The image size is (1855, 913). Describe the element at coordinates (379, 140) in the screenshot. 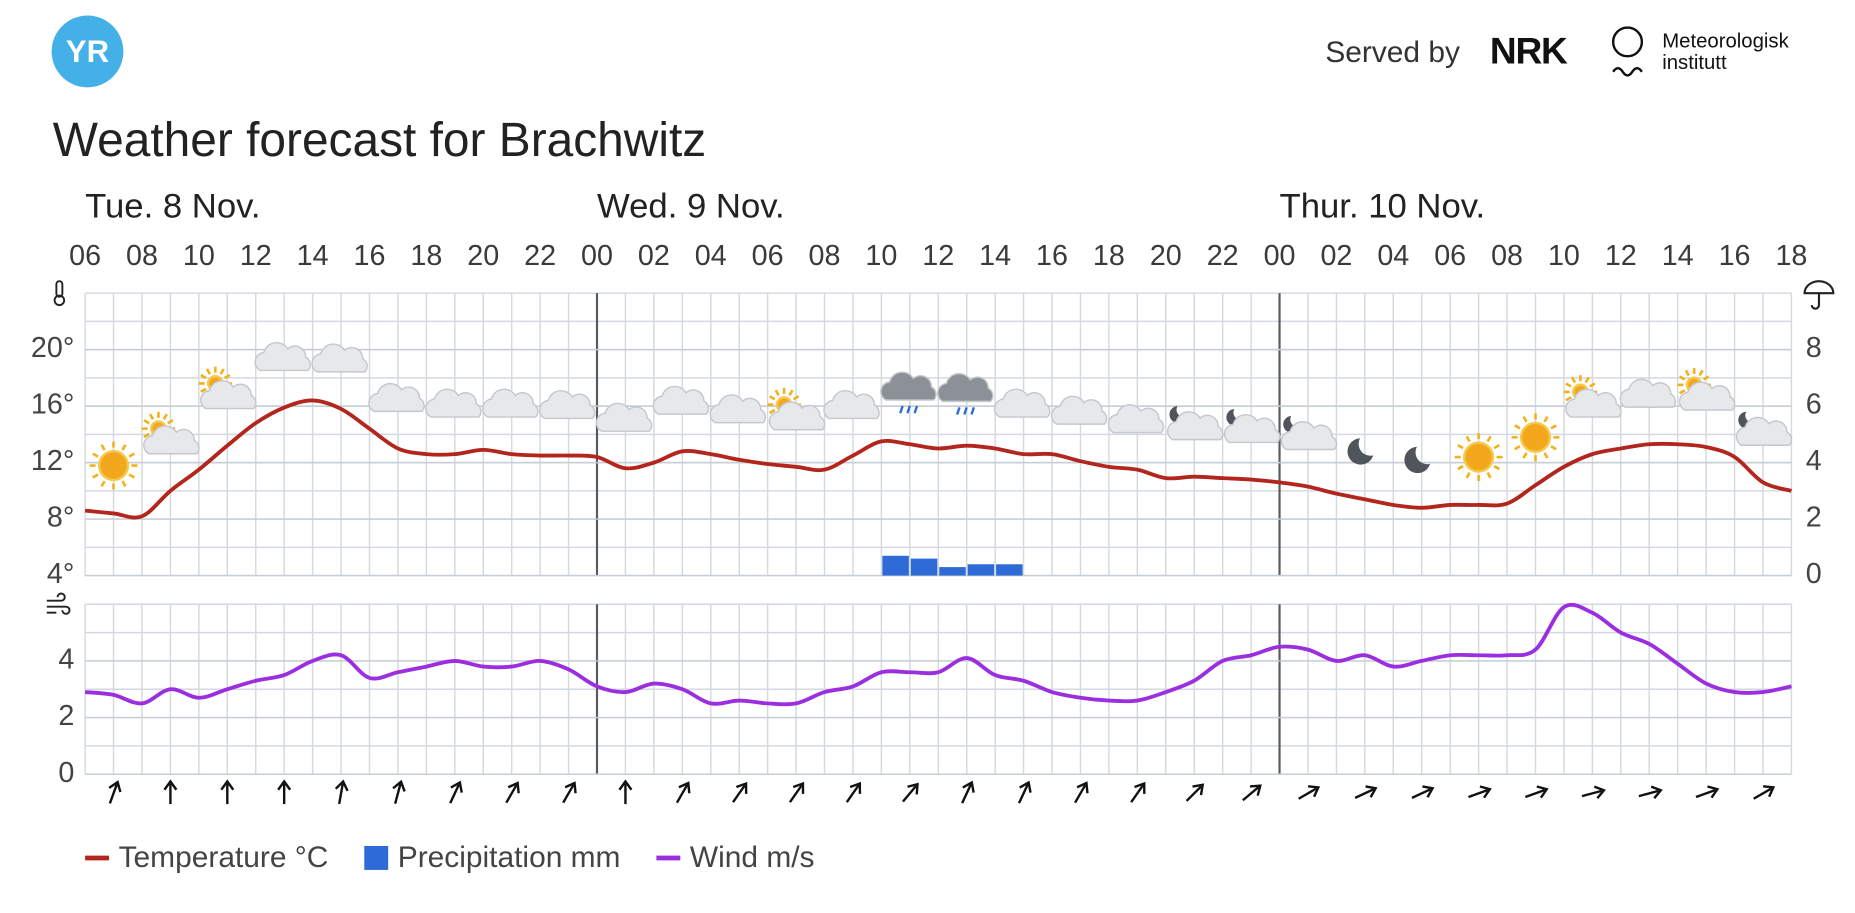

I see `page-title: Weather forecast for Brachwitz` at that location.